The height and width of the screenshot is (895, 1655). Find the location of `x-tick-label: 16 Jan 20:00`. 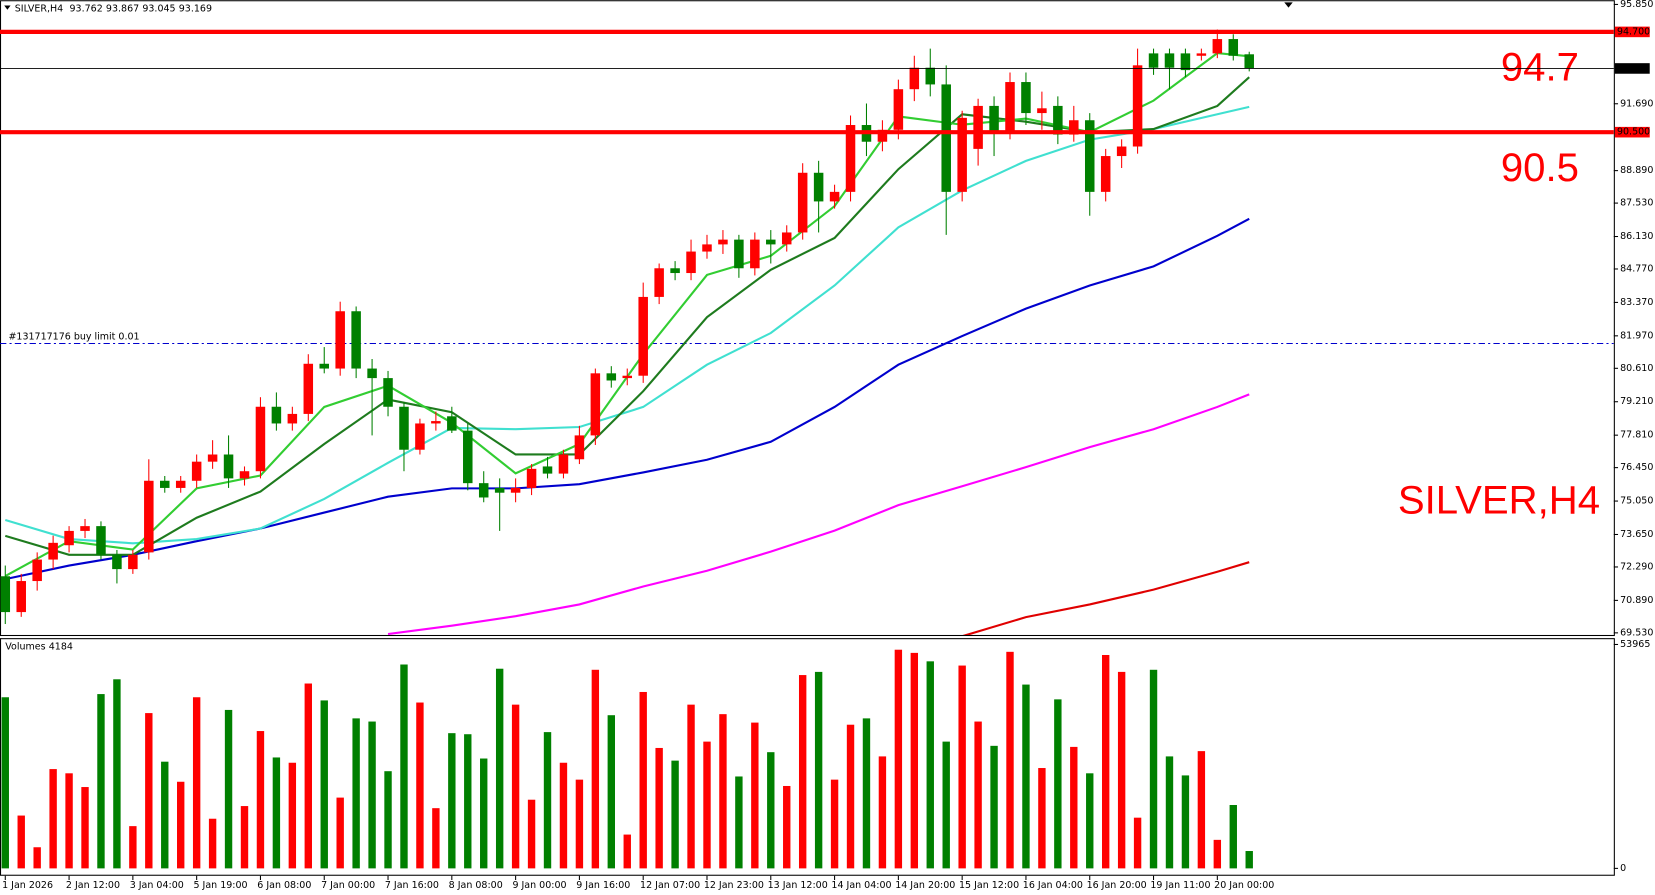

x-tick-label: 16 Jan 20:00 is located at coordinates (1117, 885).